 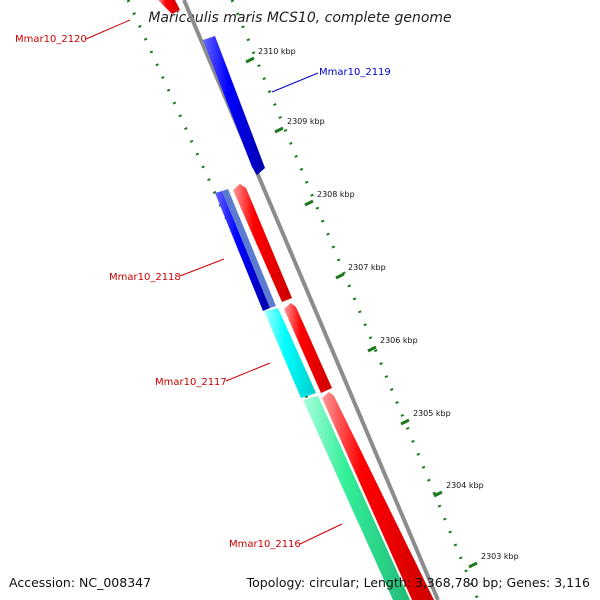 What do you see at coordinates (399, 340) in the screenshot?
I see `tick-label: 2306 kbp` at bounding box center [399, 340].